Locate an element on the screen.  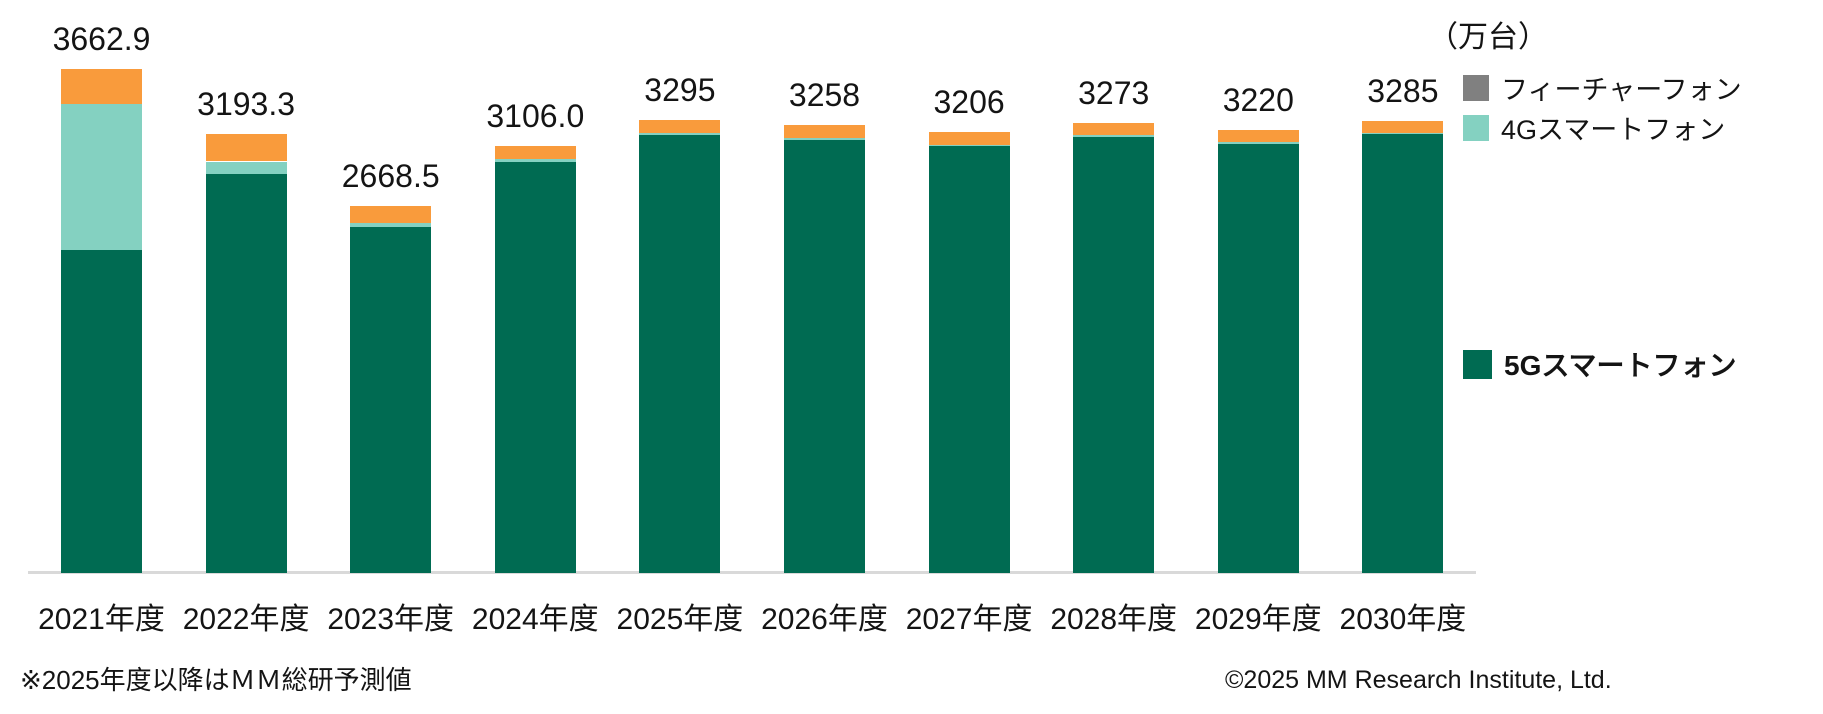
legend-swatch-feature-phone-icon is located at coordinates (1476, 87).